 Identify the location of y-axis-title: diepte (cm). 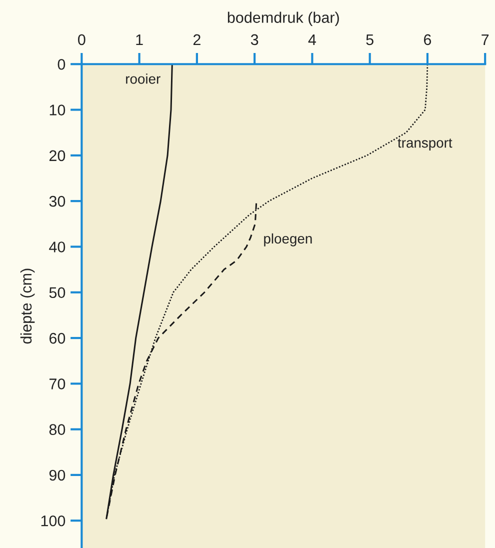
(27, 306).